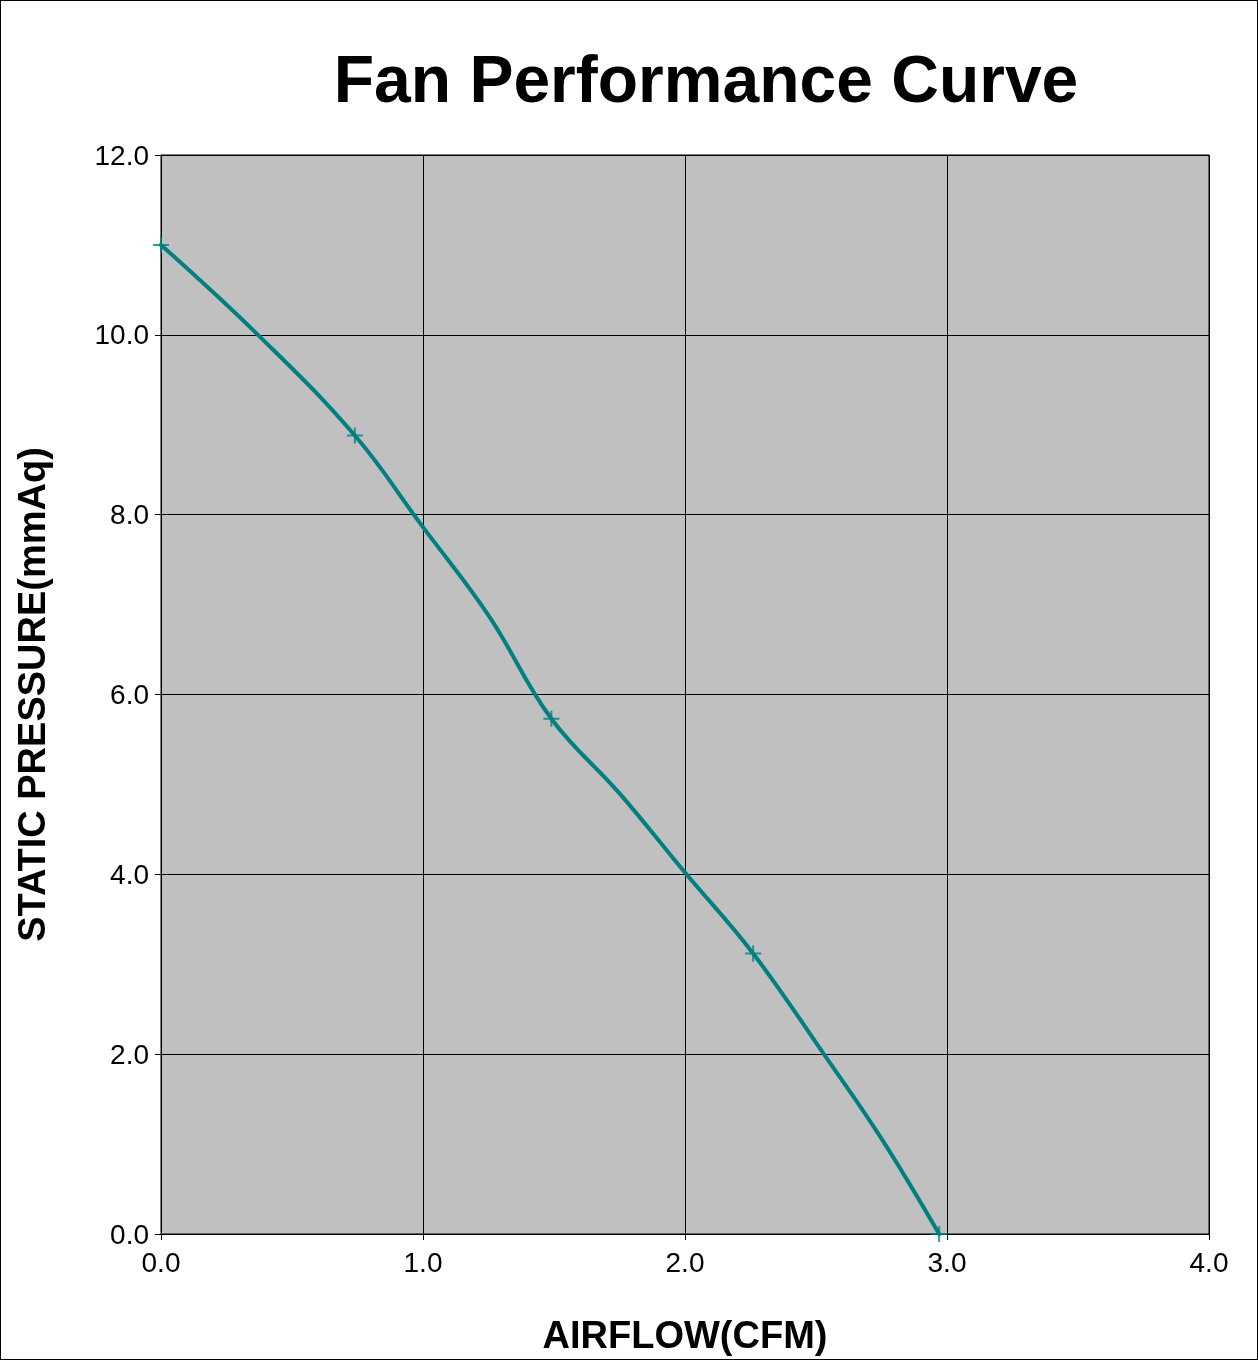 The height and width of the screenshot is (1360, 1258). Describe the element at coordinates (423, 1262) in the screenshot. I see `x-tick-label: 1.0` at that location.